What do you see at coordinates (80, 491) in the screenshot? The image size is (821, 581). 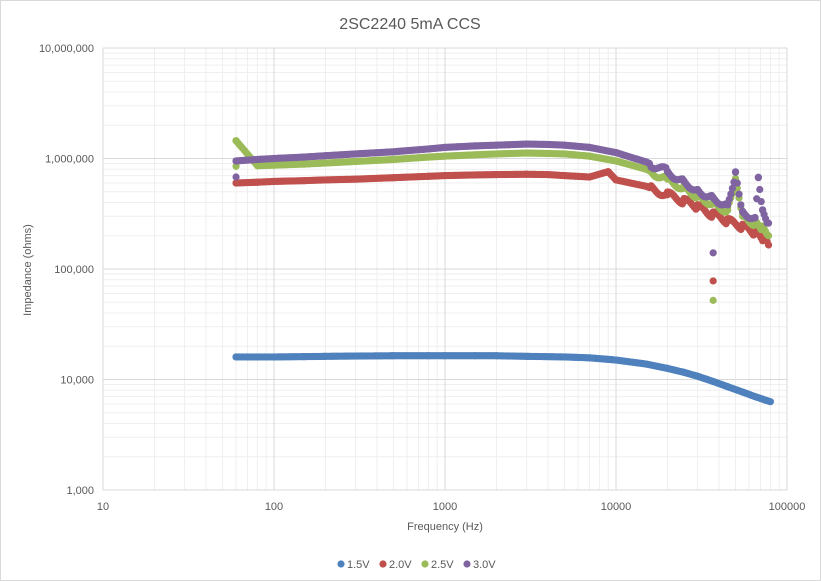 I see `y-tick-label: 1,000` at bounding box center [80, 491].